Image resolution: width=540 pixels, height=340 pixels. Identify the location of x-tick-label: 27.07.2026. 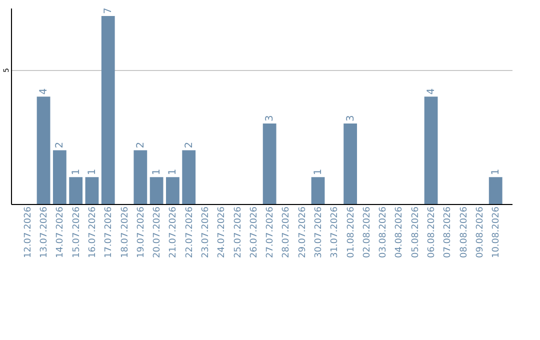
(271, 232).